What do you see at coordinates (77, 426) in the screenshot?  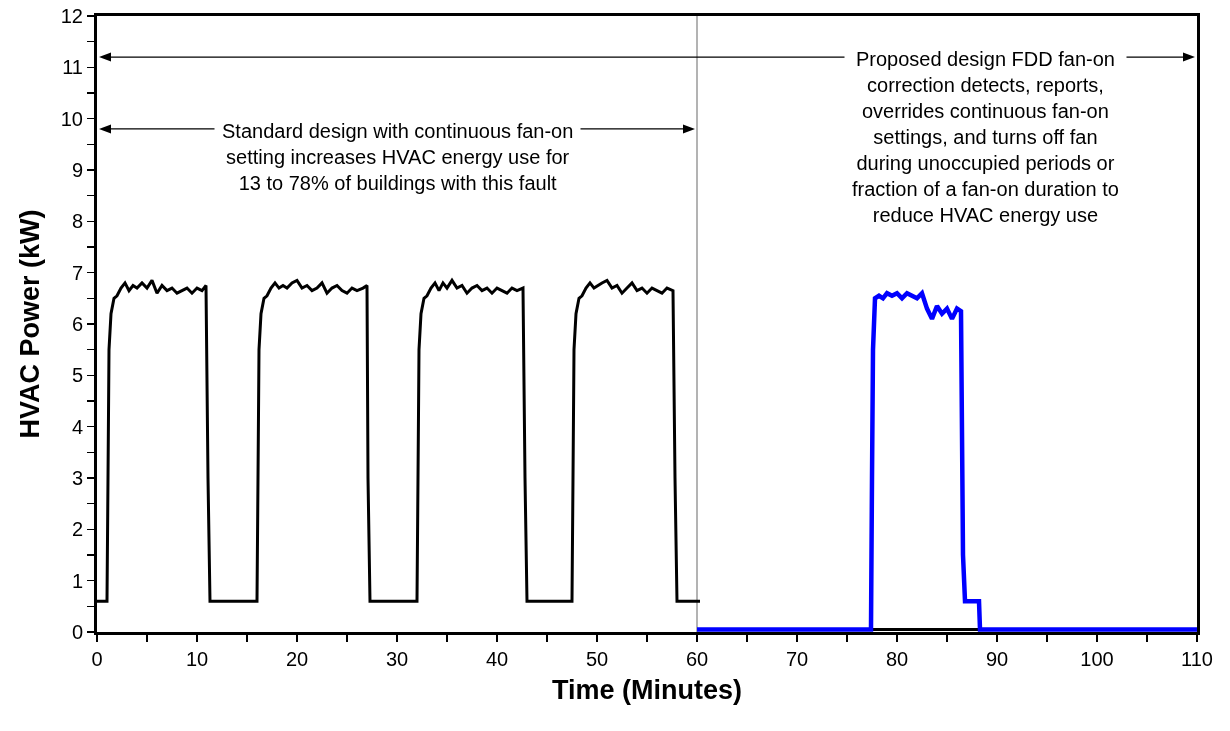 I see `y-tick-label: 4` at bounding box center [77, 426].